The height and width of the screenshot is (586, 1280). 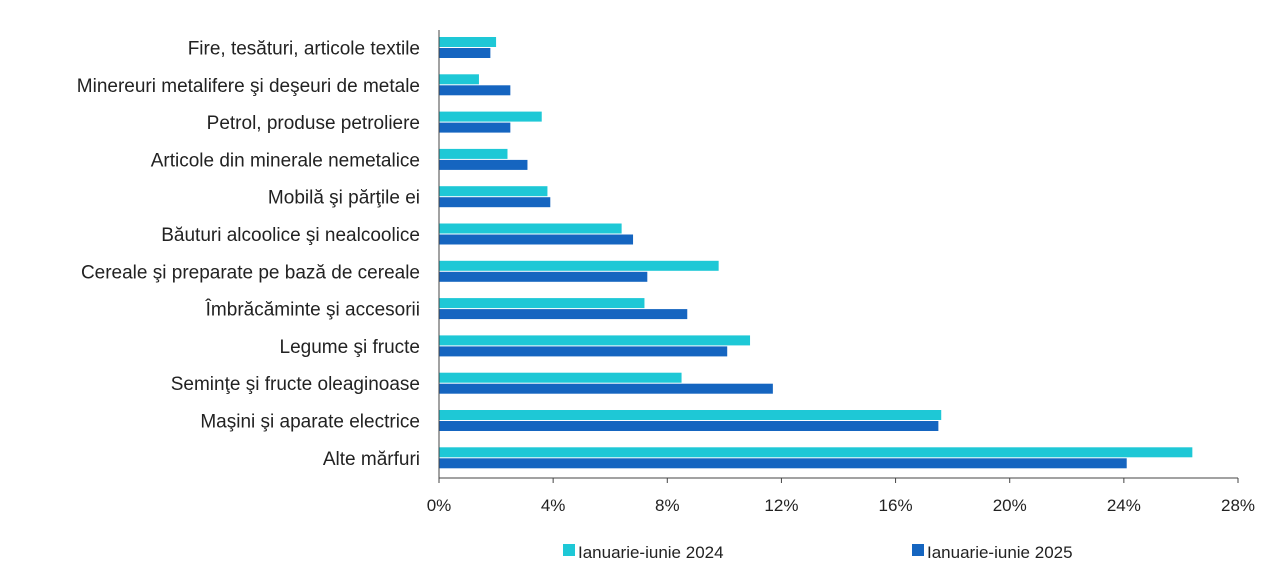 What do you see at coordinates (781, 505) in the screenshot?
I see `x-tick-label: 12%` at bounding box center [781, 505].